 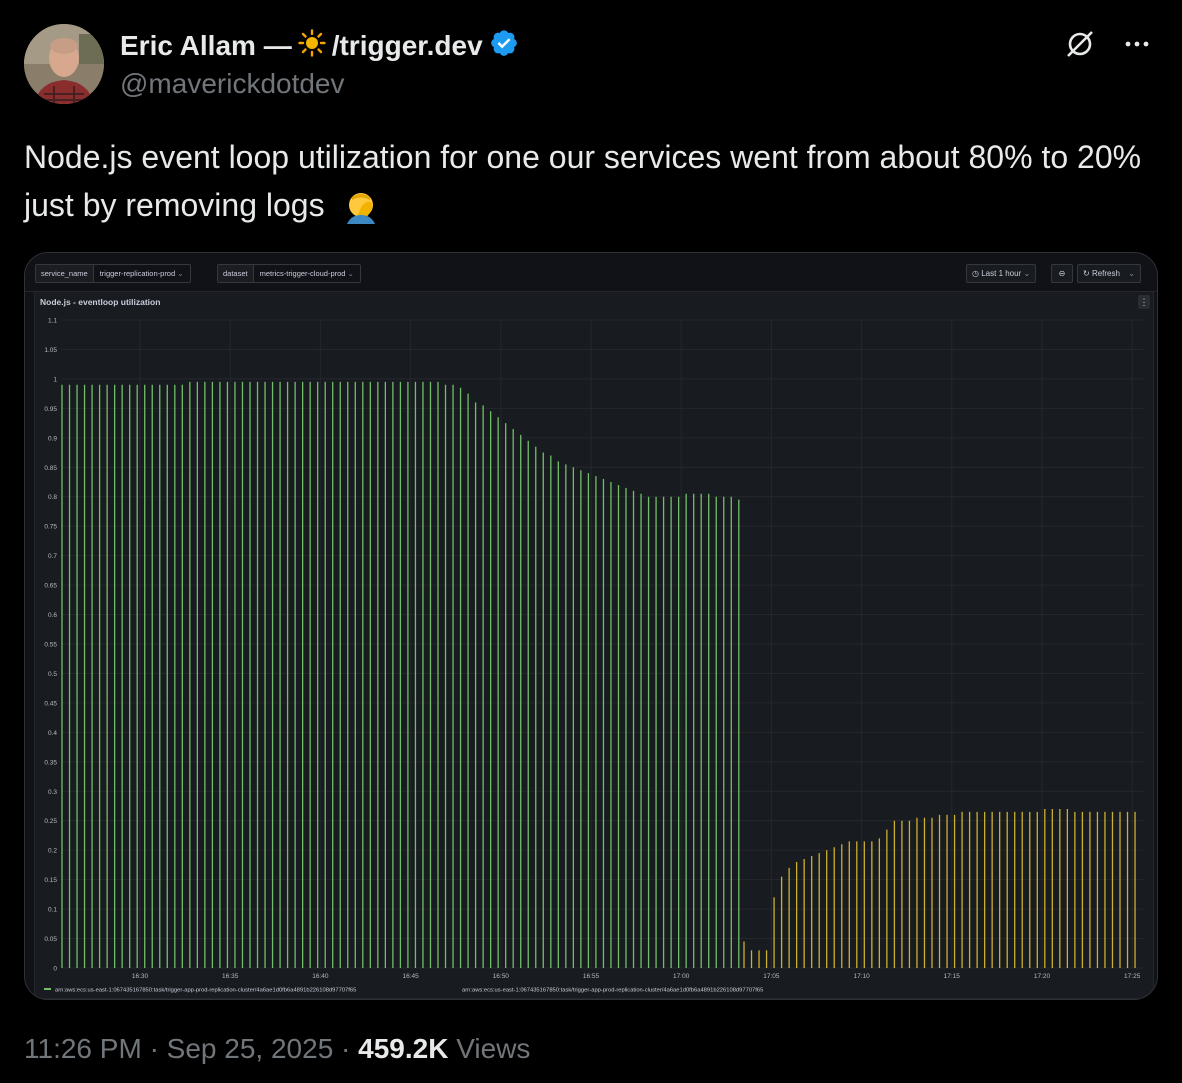 What do you see at coordinates (975, 273) in the screenshot?
I see `clock-icon: ◷` at bounding box center [975, 273].